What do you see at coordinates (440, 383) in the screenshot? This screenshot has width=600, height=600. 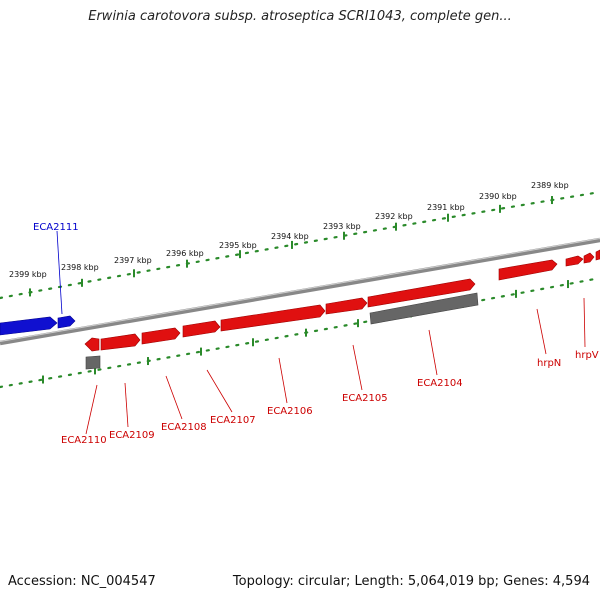 I see `gene-label-eca2104: ECA2104` at bounding box center [440, 383].